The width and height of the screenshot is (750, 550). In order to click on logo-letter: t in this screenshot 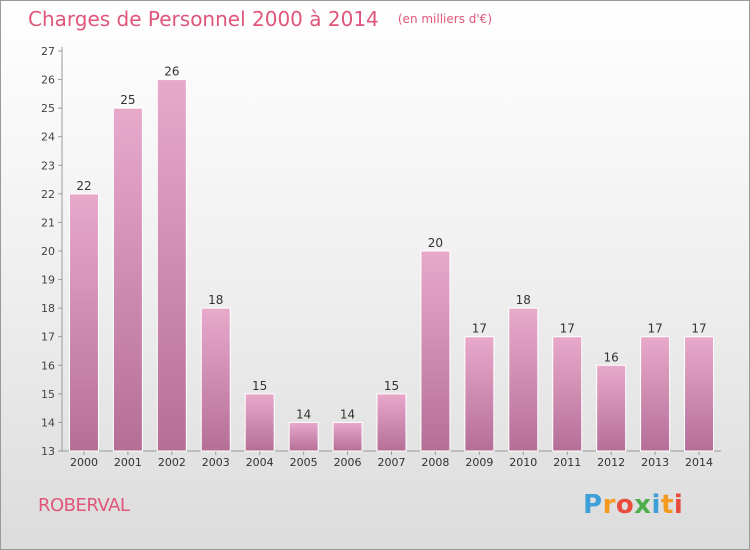, I will do `click(667, 505)`.